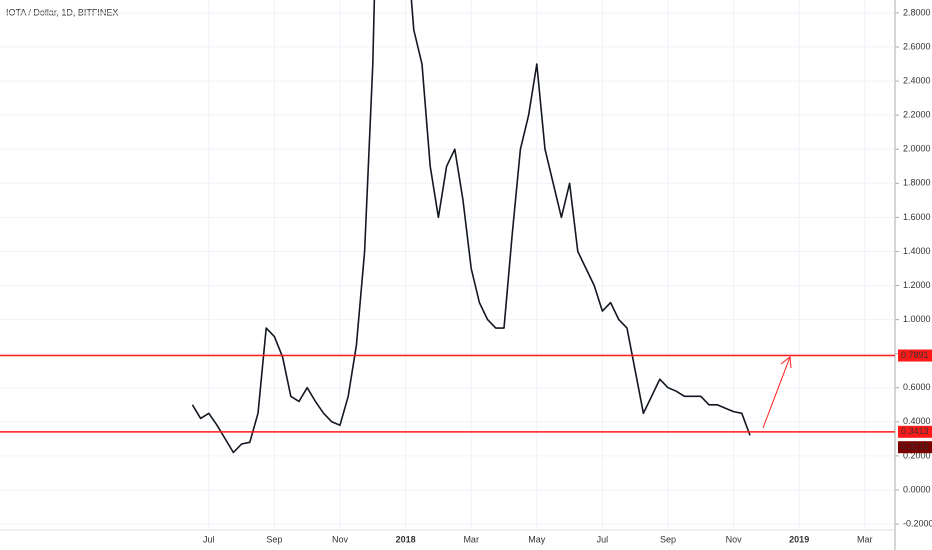 The width and height of the screenshot is (932, 550). Describe the element at coordinates (917, 387) in the screenshot. I see `y-tick-label: 0.6000` at that location.